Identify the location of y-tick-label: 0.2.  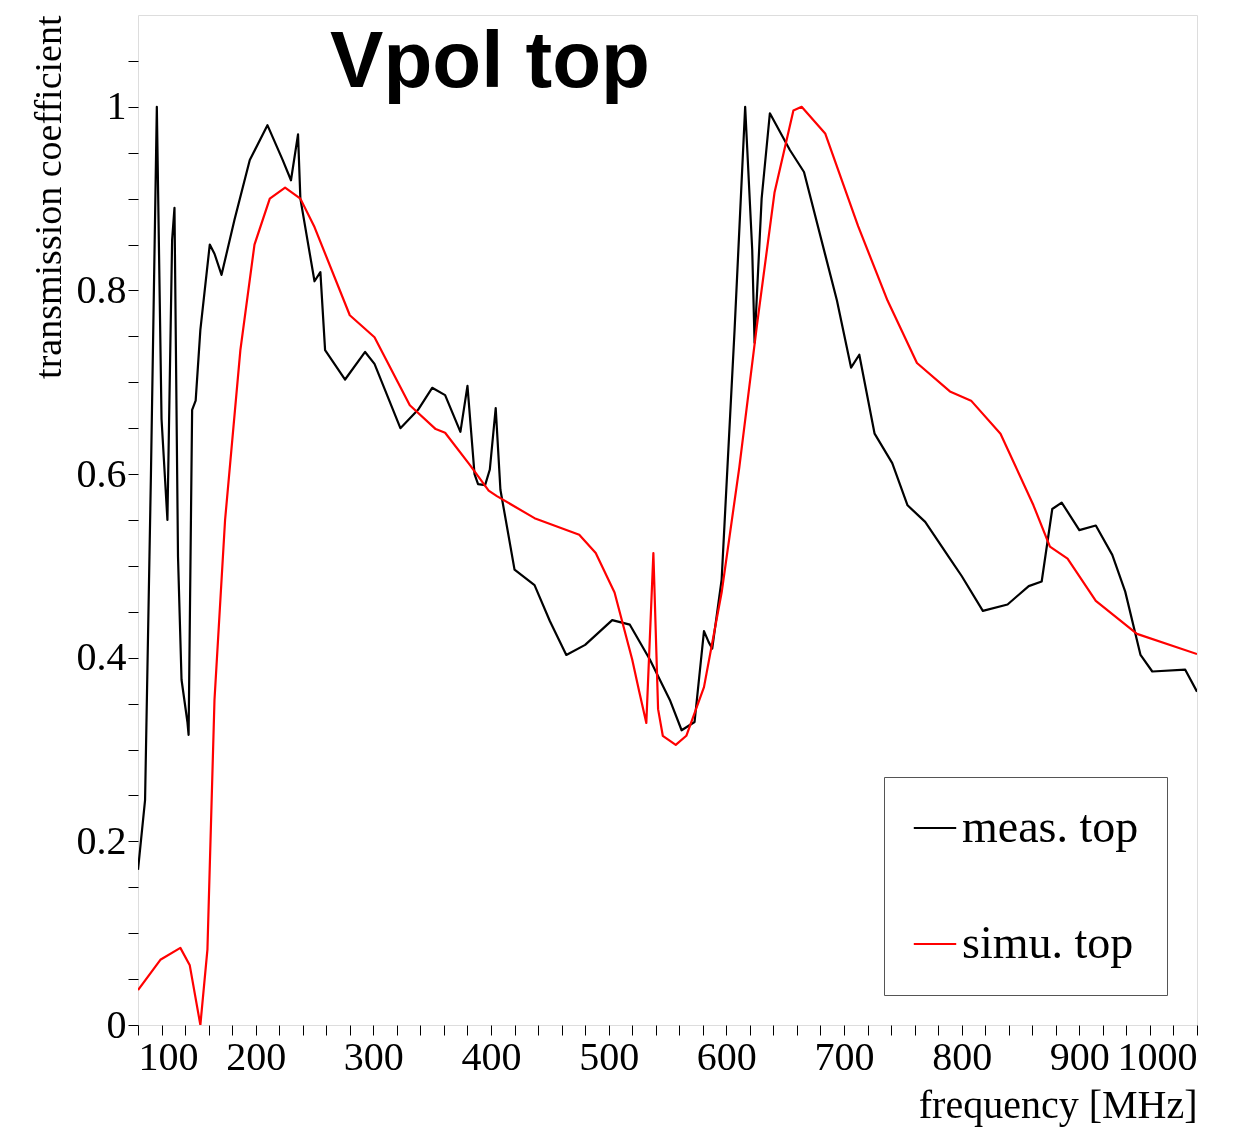
(101, 840).